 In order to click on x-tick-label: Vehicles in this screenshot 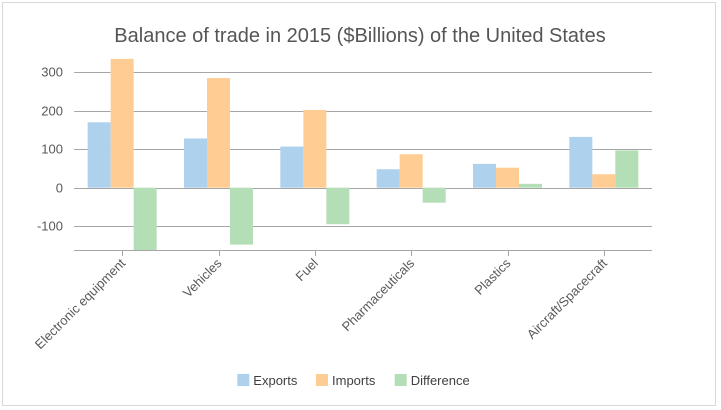, I will do `click(202, 277)`.